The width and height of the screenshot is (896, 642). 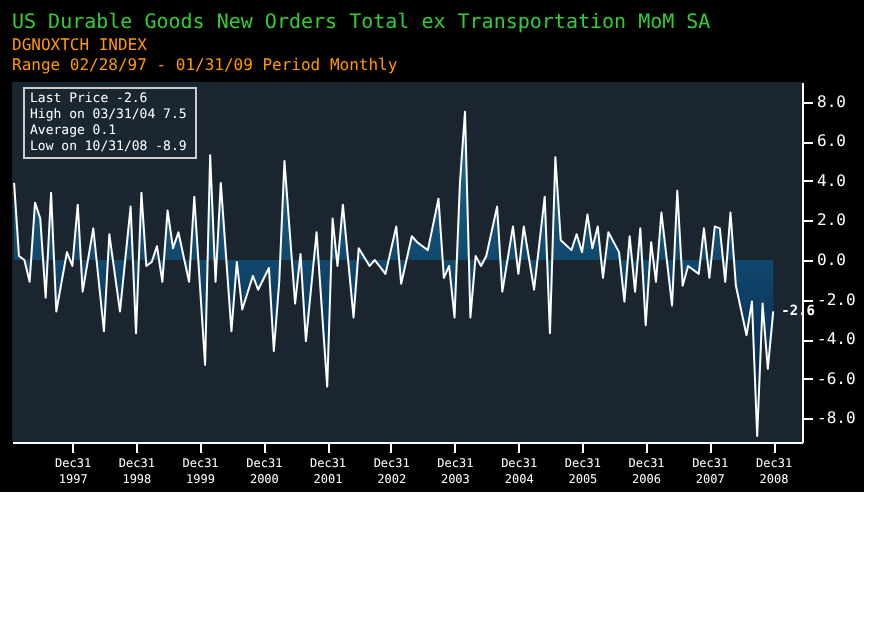 What do you see at coordinates (832, 101) in the screenshot?
I see `y-tick-label: 8.0` at bounding box center [832, 101].